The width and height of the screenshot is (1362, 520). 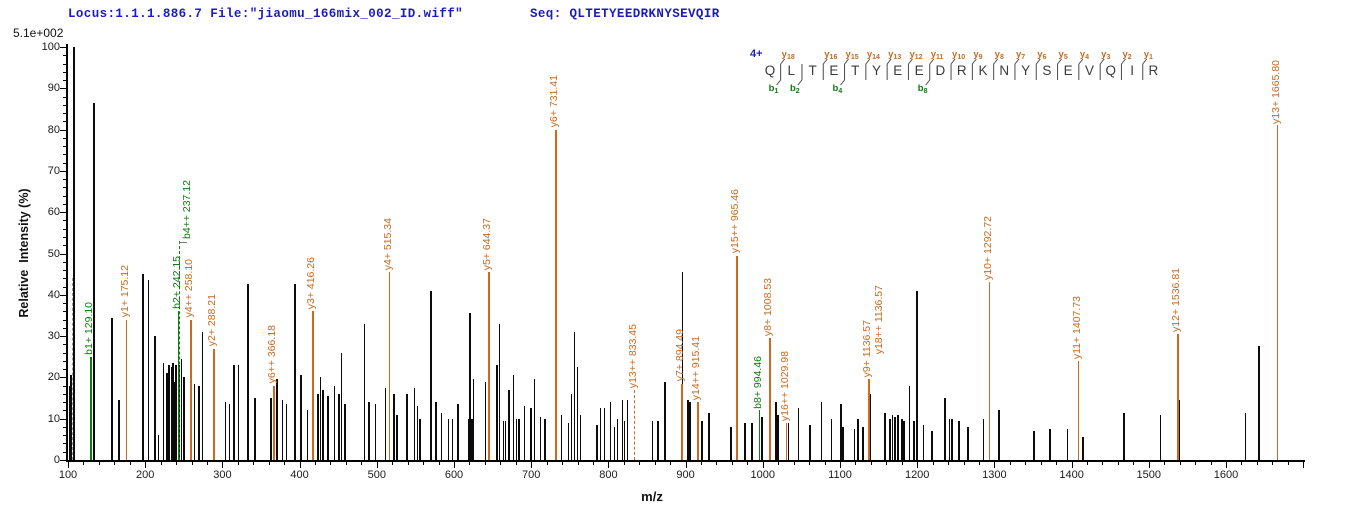 I want to click on residue: Q, so click(x=1111, y=70).